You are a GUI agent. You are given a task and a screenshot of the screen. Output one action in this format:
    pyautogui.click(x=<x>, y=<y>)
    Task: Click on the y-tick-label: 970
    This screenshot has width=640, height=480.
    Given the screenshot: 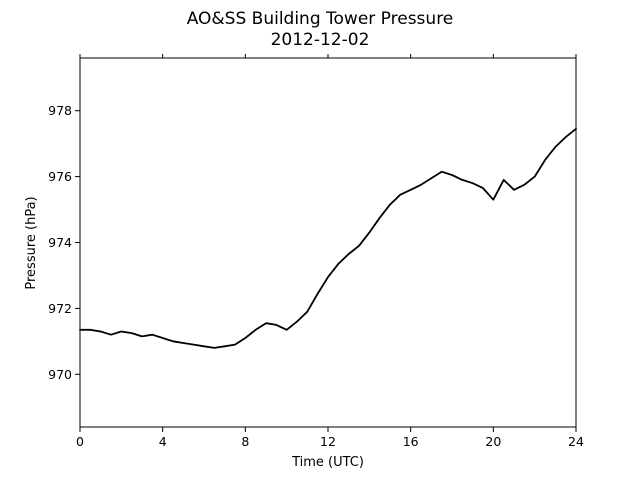 What is the action you would take?
    pyautogui.click(x=60, y=374)
    